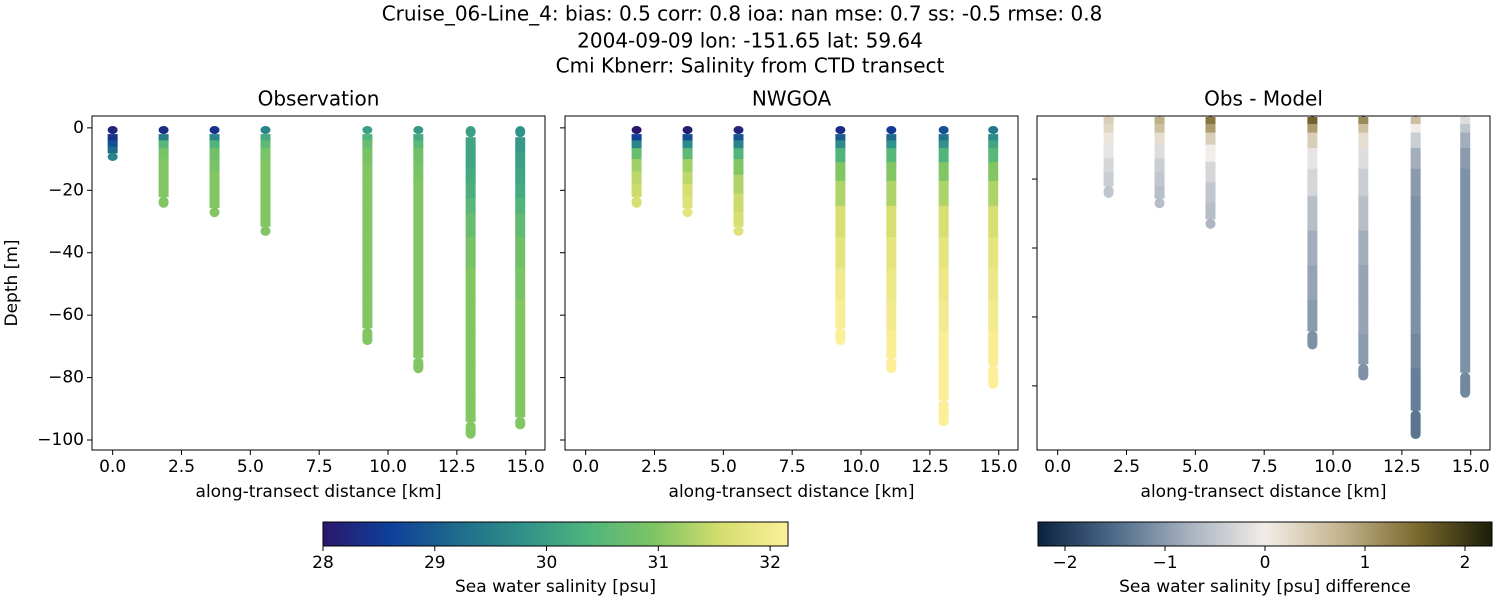 This screenshot has width=1500, height=600. I want to click on title-line: 2004-09-09 lon: -151.65 lat: 59.64, so click(750, 41).